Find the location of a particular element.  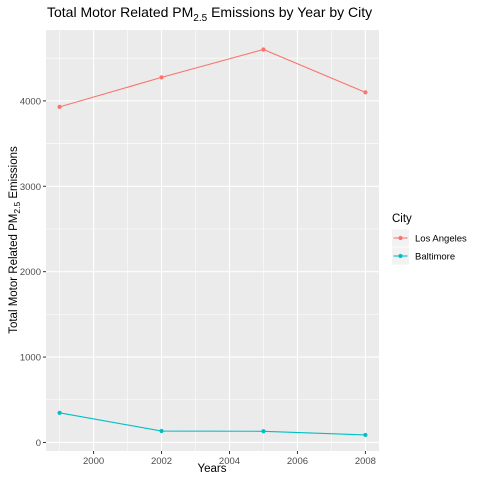

legend-key-los-angeles is located at coordinates (400, 238).